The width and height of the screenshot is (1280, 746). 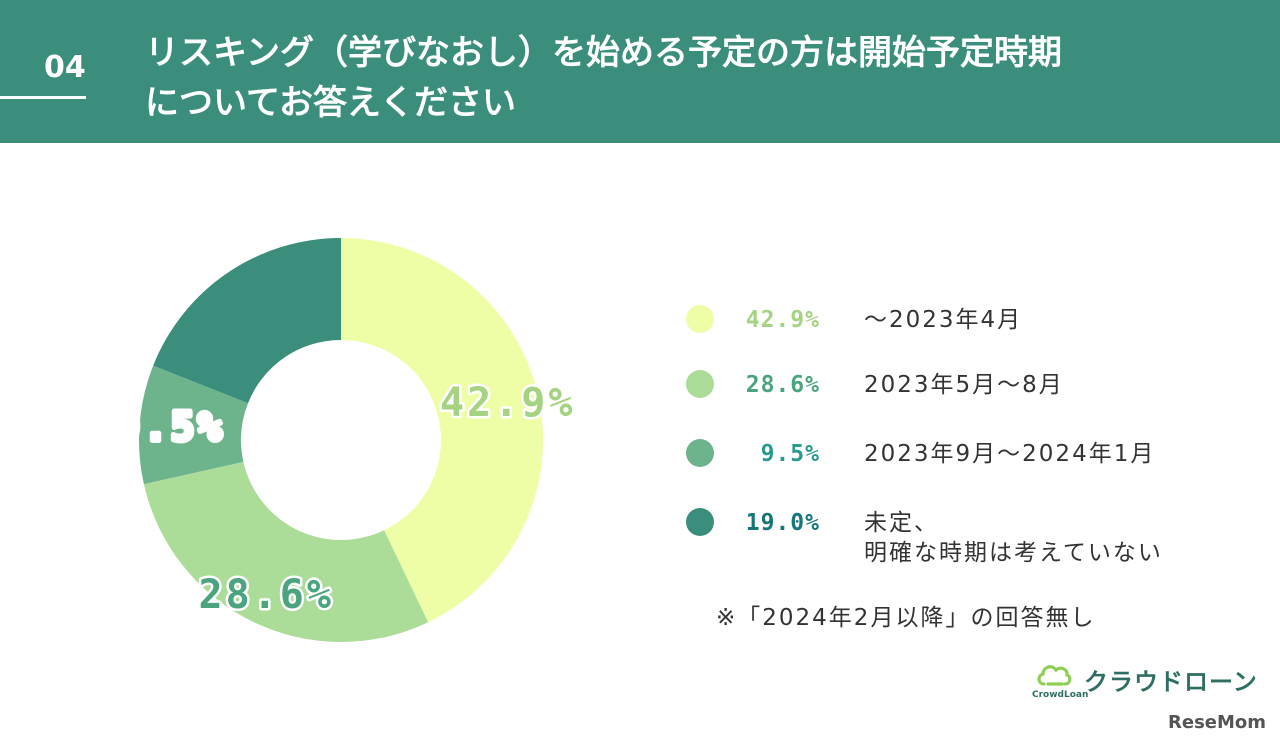 I want to click on page-title: リスキング（学びなおし）を始める予定の方は開始予定時期 についてお答えください, so click(x=695, y=78).